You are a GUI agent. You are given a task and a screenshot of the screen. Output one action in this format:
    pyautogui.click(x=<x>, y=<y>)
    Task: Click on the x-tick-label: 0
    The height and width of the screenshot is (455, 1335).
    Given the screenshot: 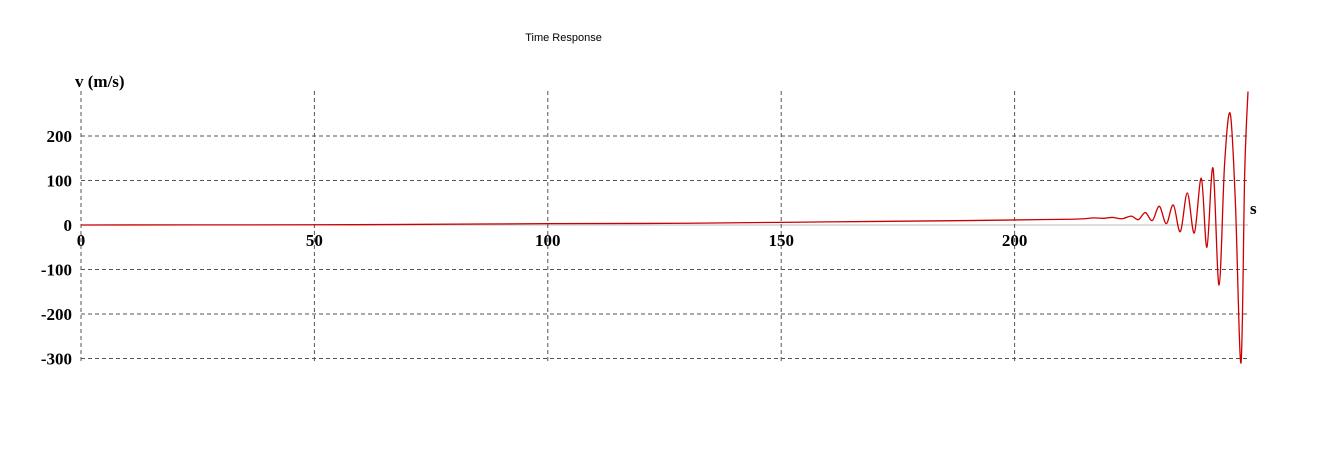 What is the action you would take?
    pyautogui.click(x=81, y=240)
    